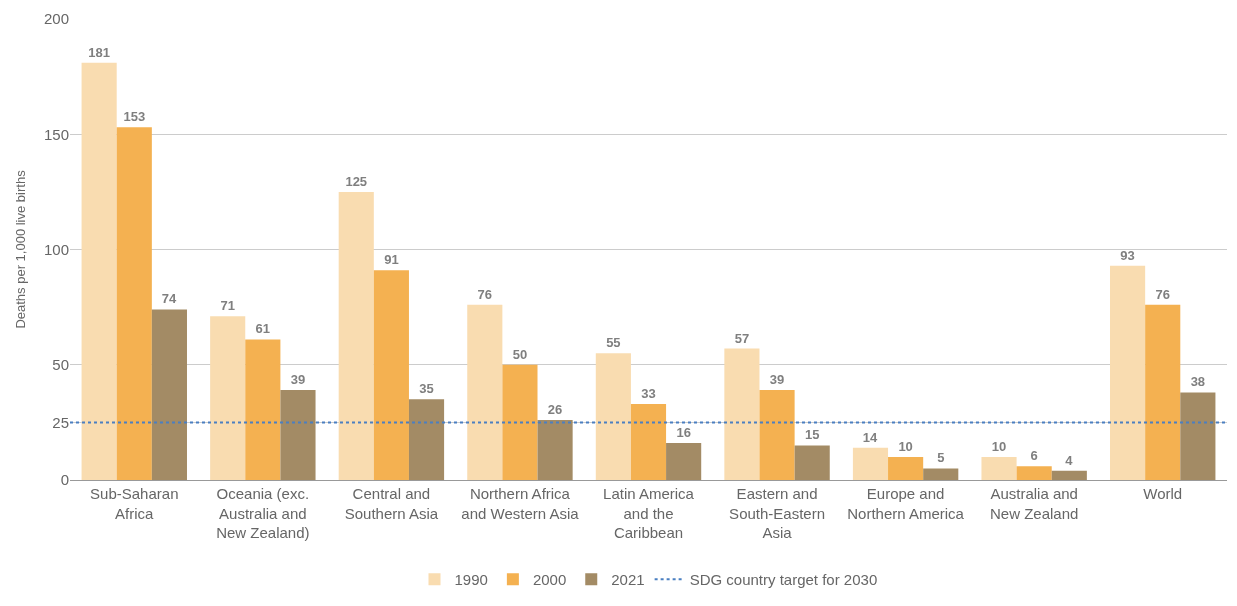 The image size is (1237, 606). What do you see at coordinates (520, 354) in the screenshot?
I see `data-label: 50` at bounding box center [520, 354].